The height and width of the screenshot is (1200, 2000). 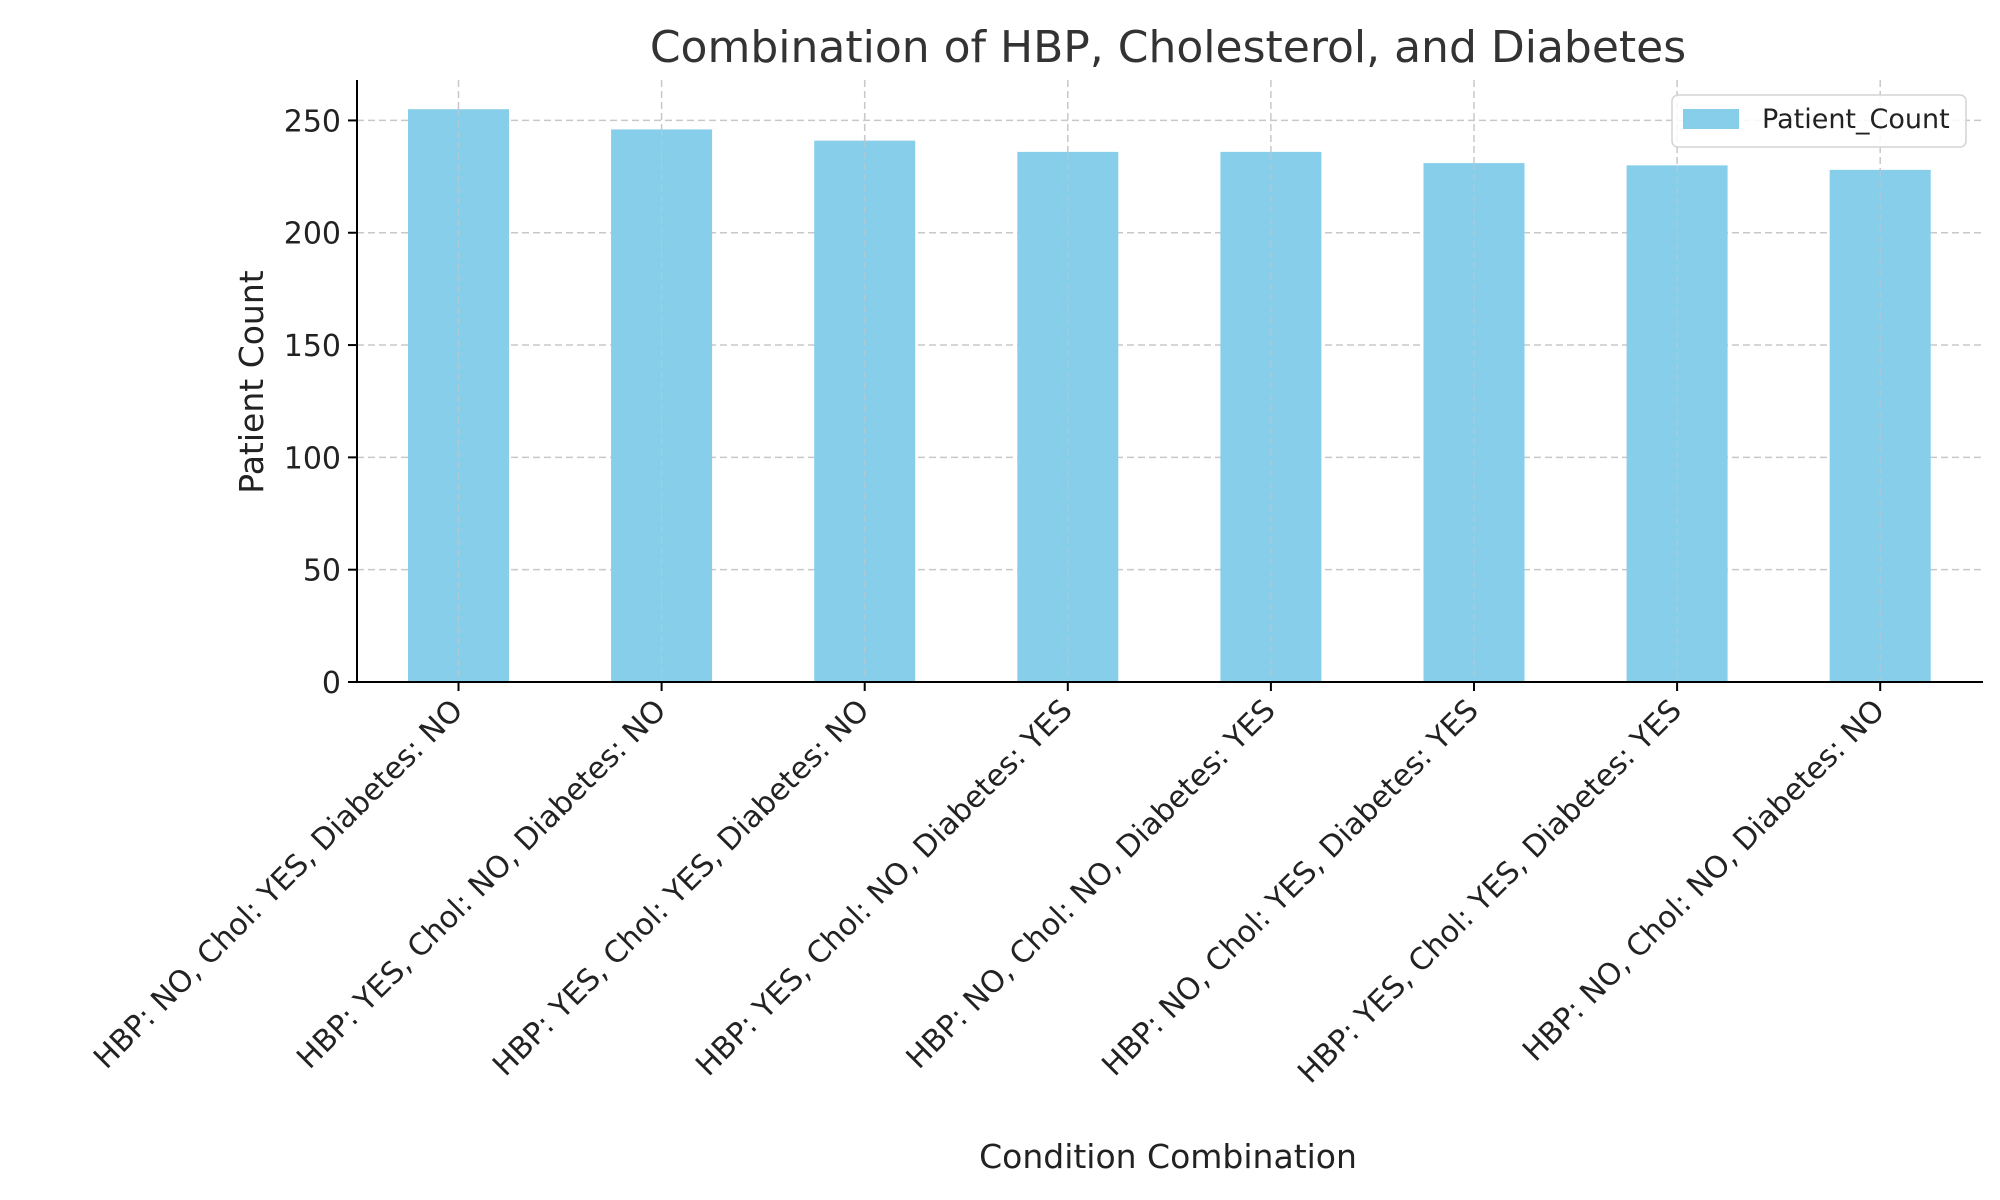 What do you see at coordinates (312, 121) in the screenshot?
I see `y-tick-label: 250` at bounding box center [312, 121].